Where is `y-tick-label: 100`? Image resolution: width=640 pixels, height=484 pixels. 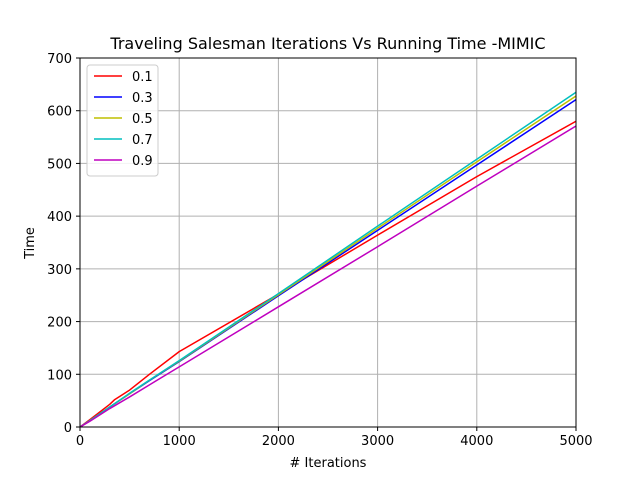 y-tick-label: 100 is located at coordinates (59, 375).